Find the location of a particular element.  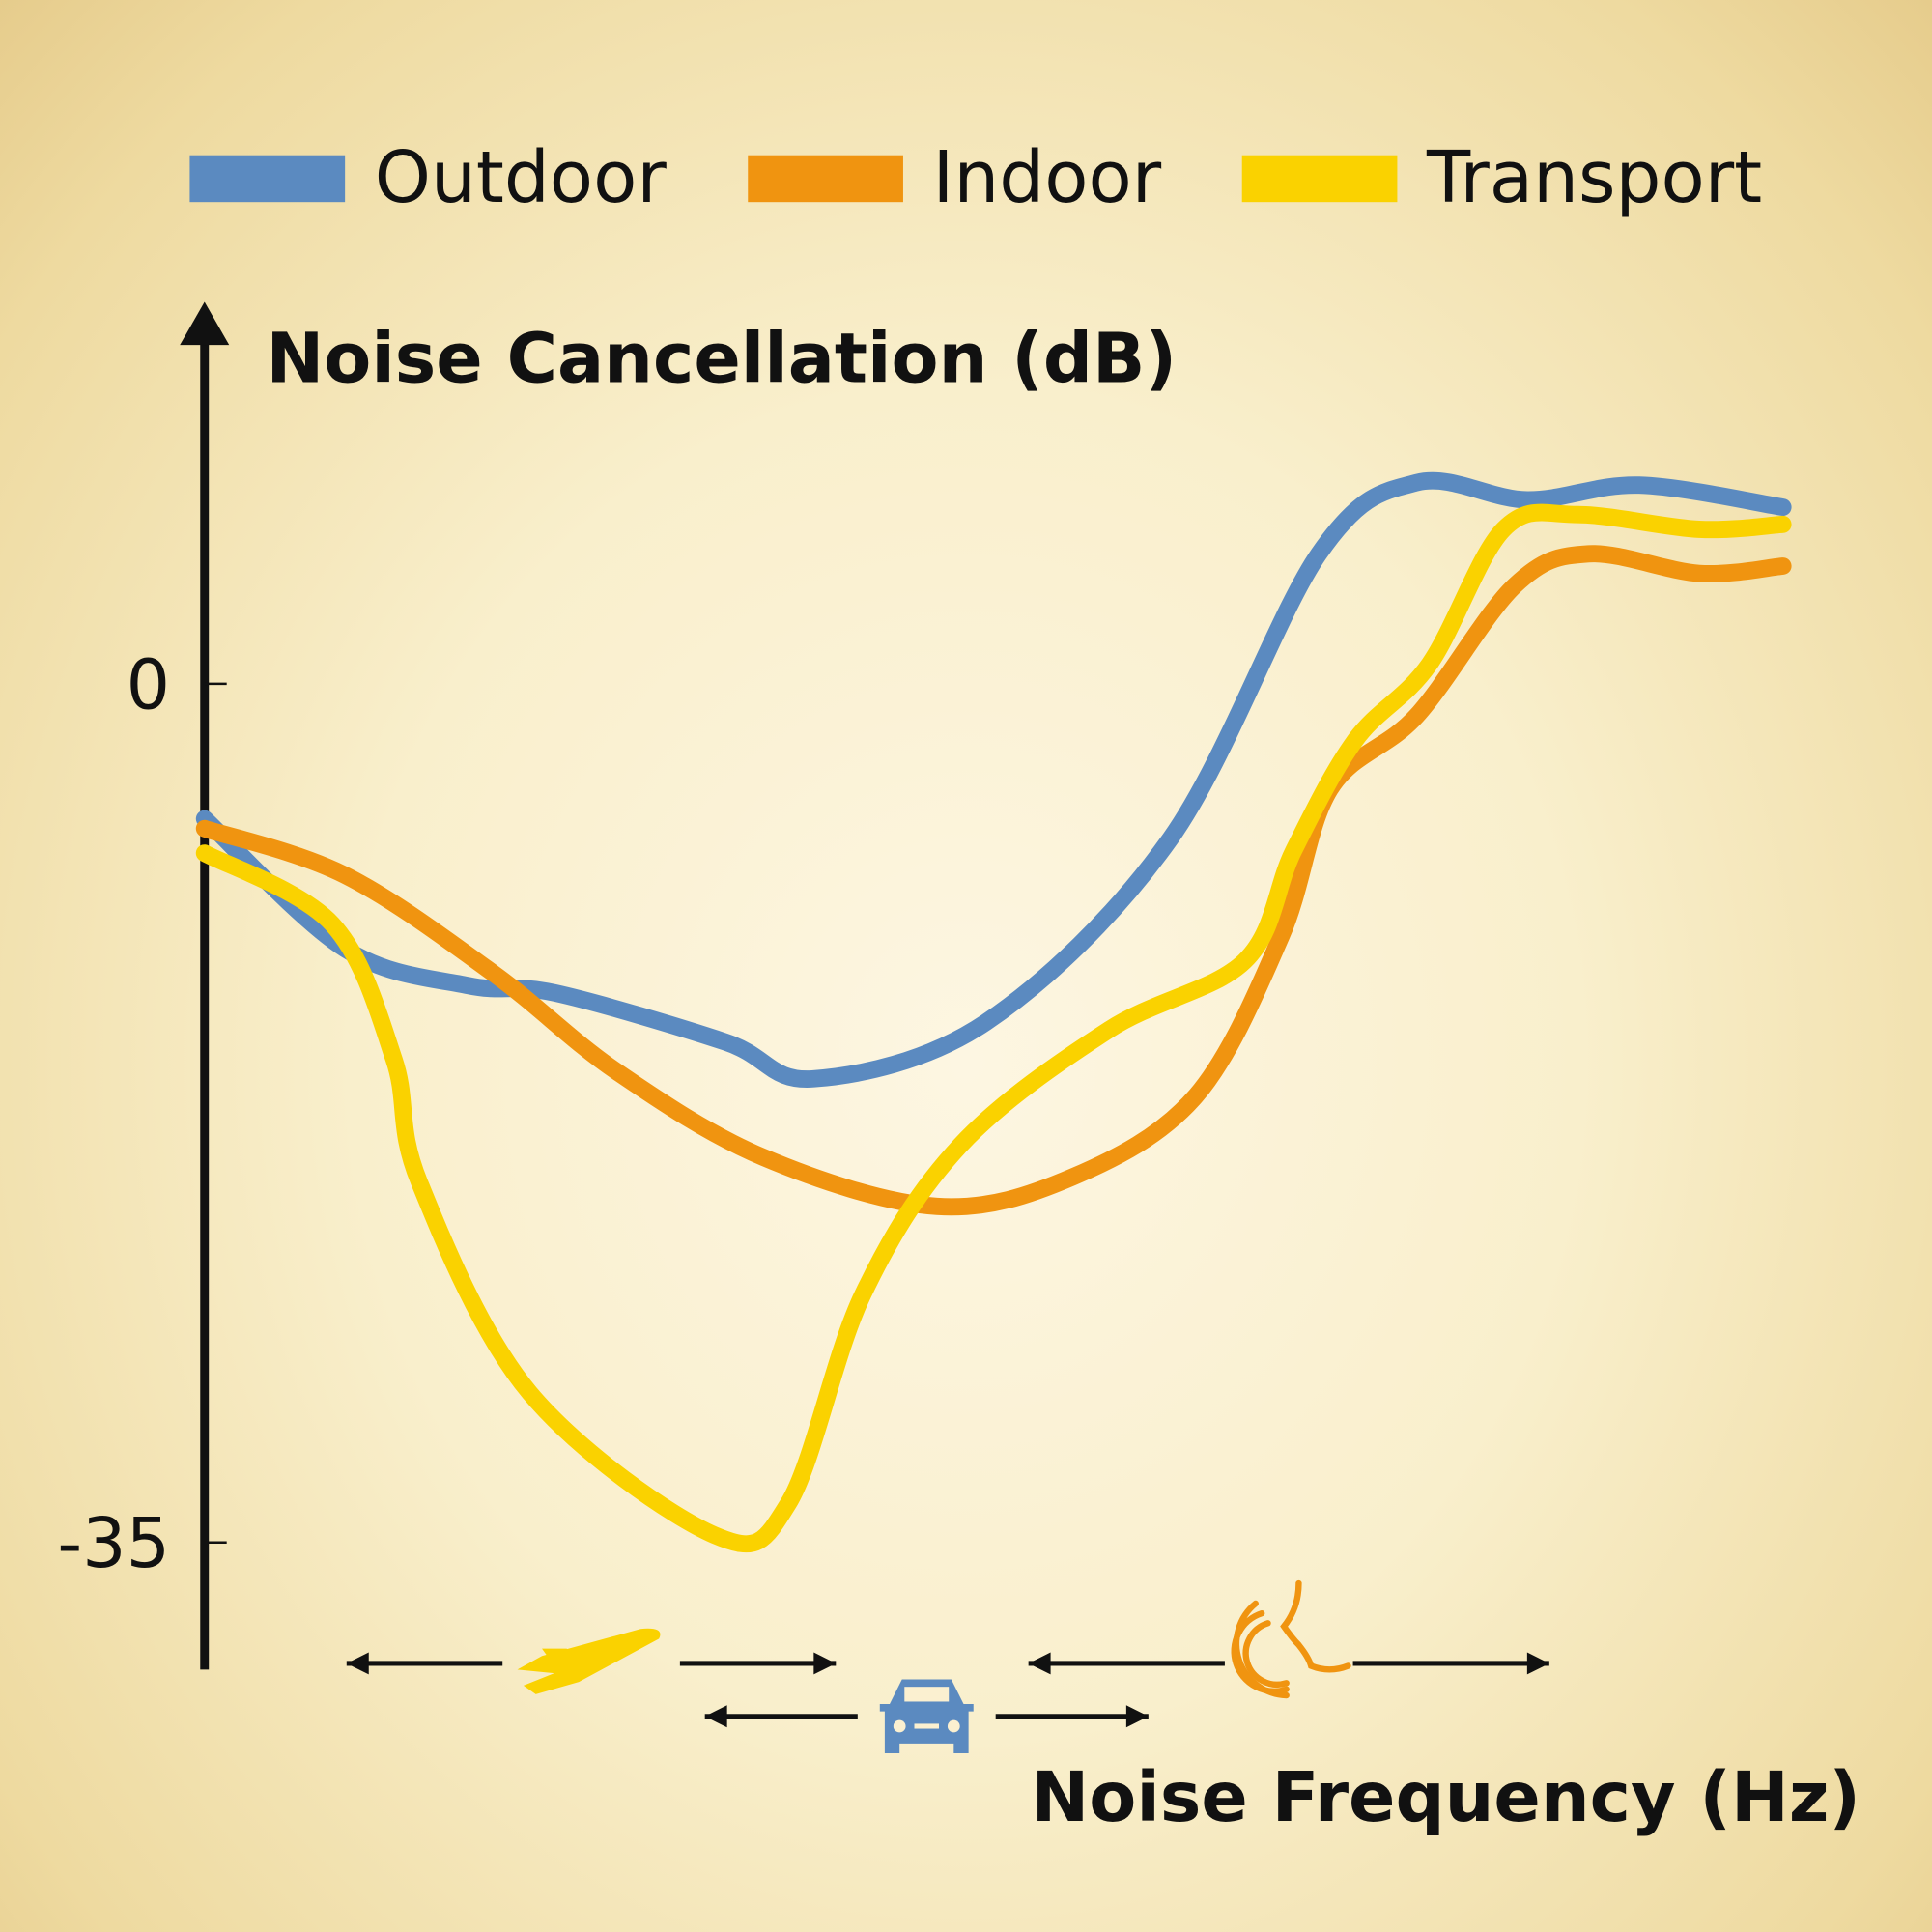

annotation-car is located at coordinates (926, 1716).